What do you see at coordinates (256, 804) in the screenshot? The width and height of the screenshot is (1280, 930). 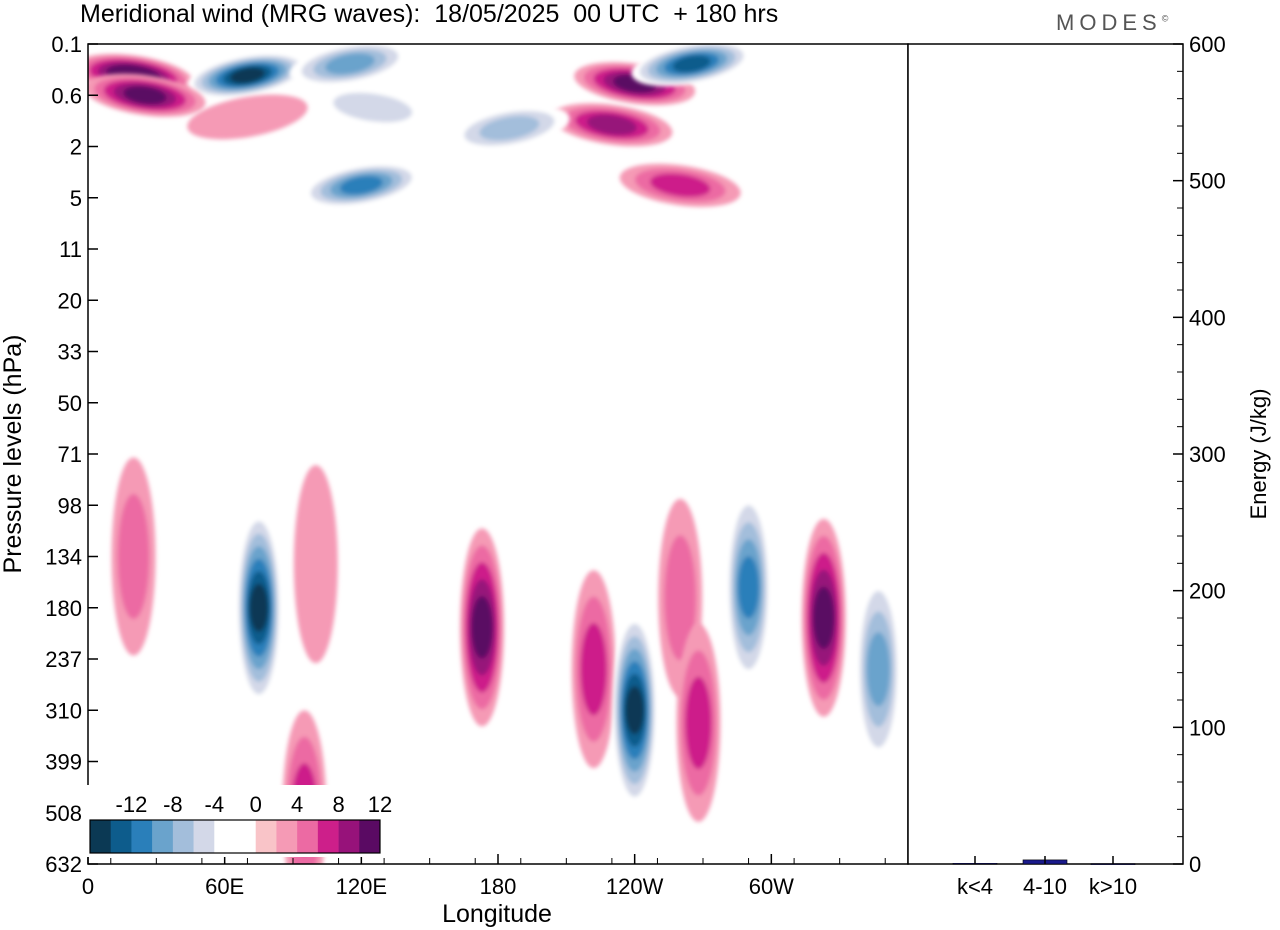 I see `colorbar-label: 0` at bounding box center [256, 804].